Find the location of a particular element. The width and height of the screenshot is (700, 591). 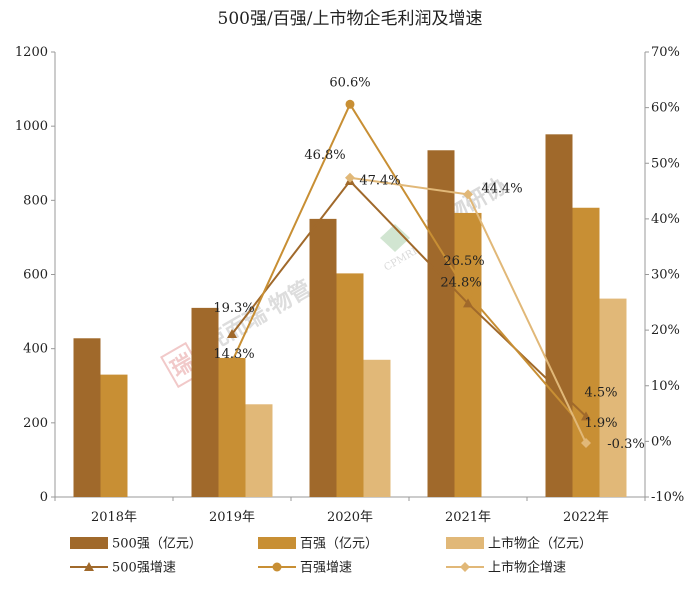

right-tick-label: 0% is located at coordinates (661, 441).